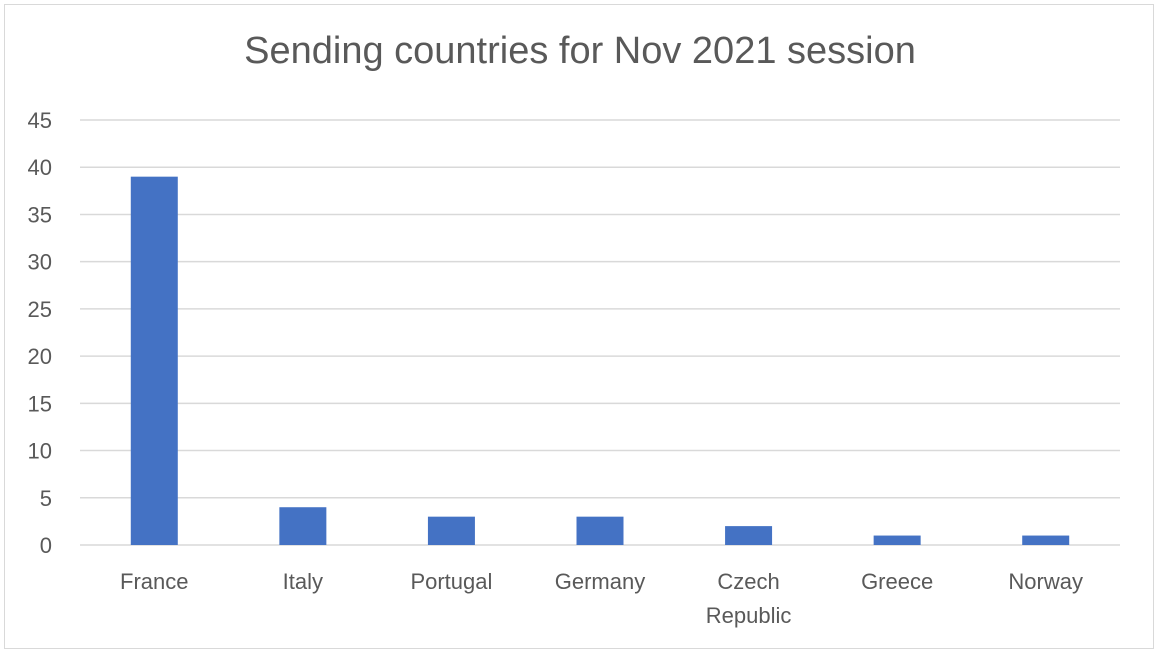  I want to click on bar-czech-republic, so click(749, 535).